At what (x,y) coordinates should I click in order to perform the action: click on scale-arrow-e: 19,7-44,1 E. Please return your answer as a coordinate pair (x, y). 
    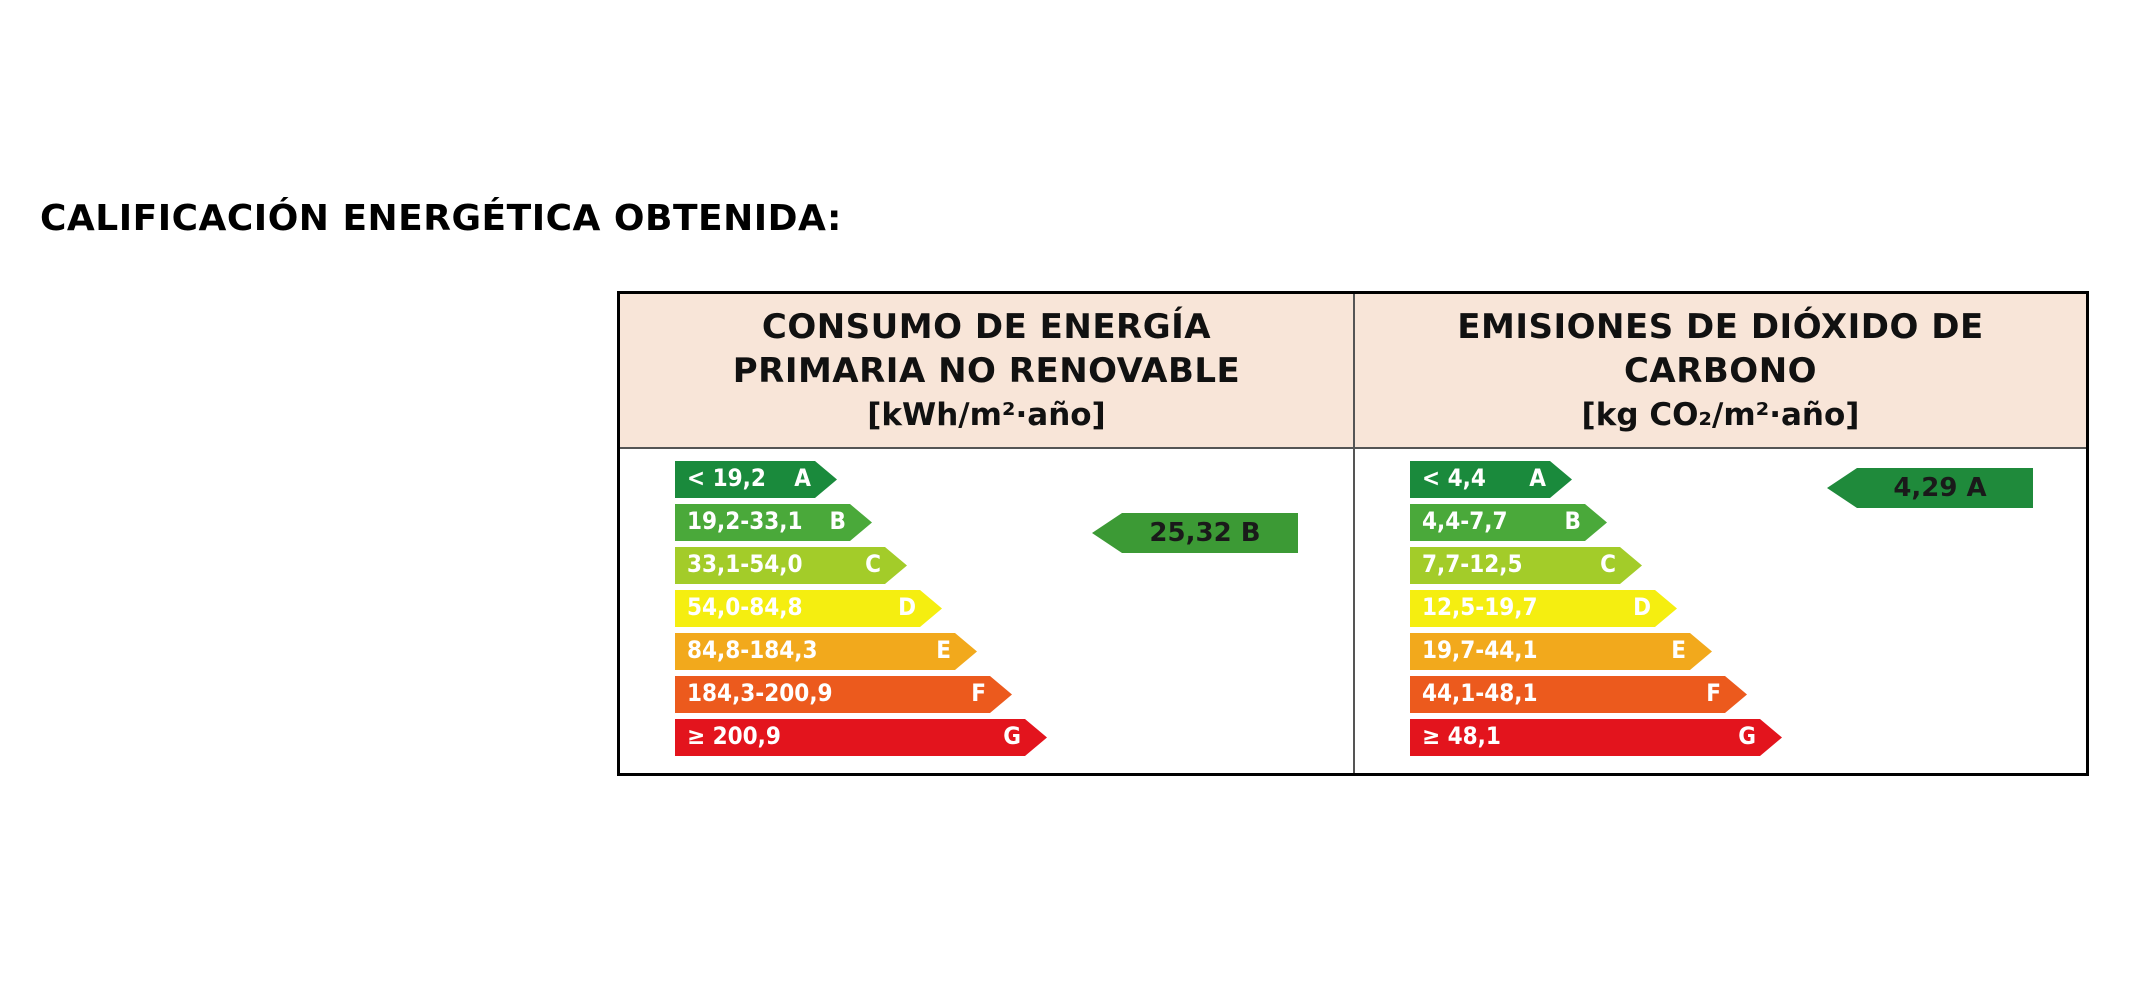
    Looking at the image, I should click on (1561, 651).